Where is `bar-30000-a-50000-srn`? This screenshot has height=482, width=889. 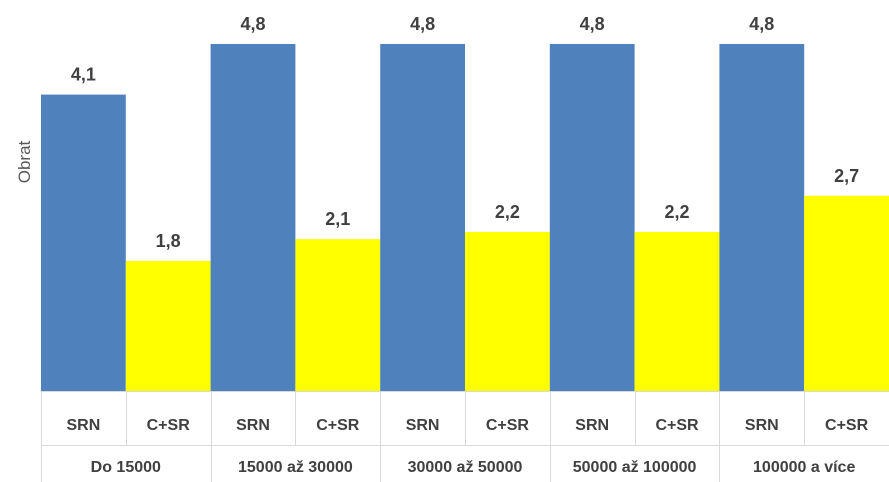
bar-30000-a-50000-srn is located at coordinates (422, 217).